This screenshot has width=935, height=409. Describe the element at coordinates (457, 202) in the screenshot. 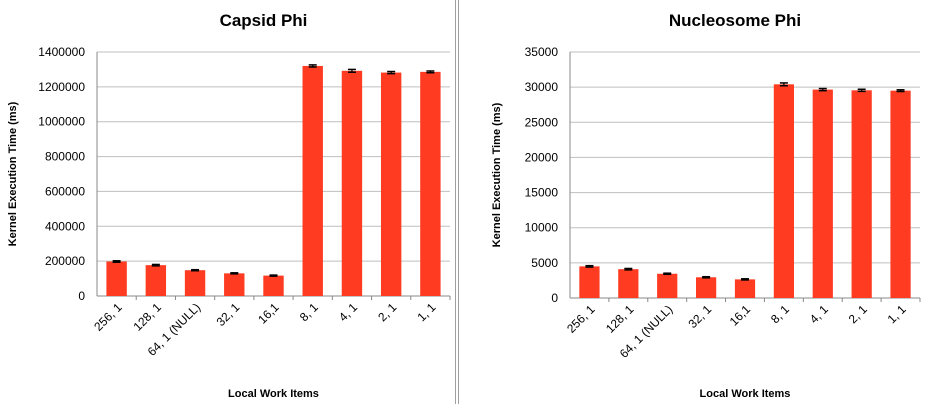

I see `panel-divider` at that location.